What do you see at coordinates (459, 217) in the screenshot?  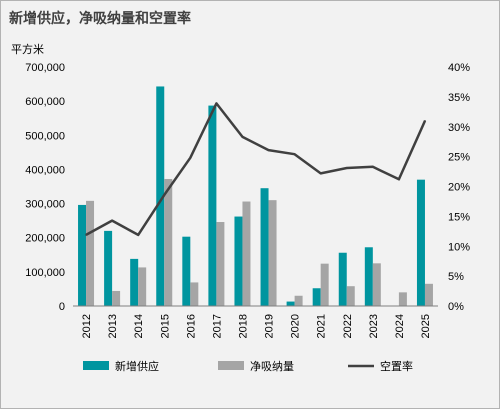 I see `right-axis-tick-label: 15%` at bounding box center [459, 217].